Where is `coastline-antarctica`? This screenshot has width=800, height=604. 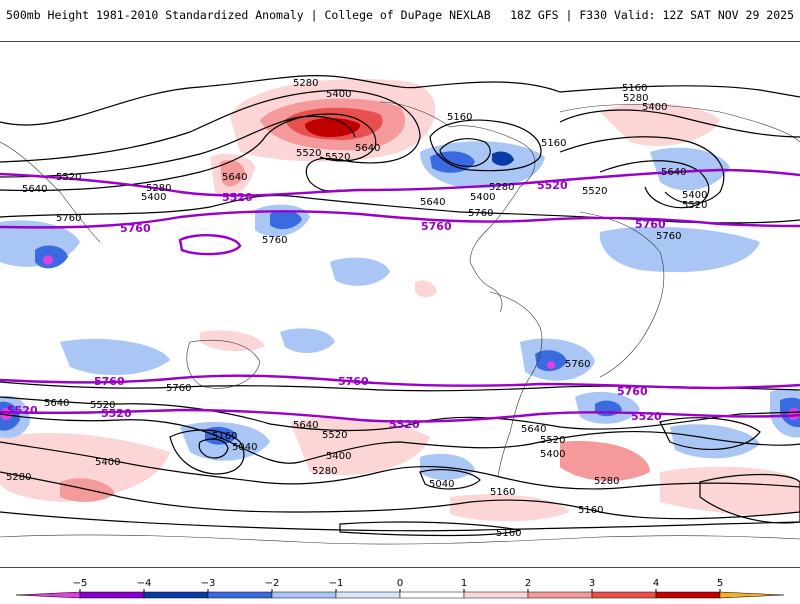
coastline-antarctica is located at coordinates (400, 539).